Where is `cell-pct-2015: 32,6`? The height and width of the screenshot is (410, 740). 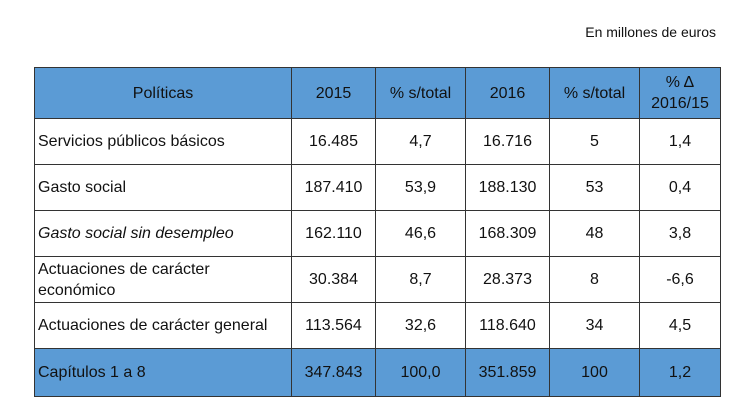
cell-pct-2015: 32,6 is located at coordinates (420, 325).